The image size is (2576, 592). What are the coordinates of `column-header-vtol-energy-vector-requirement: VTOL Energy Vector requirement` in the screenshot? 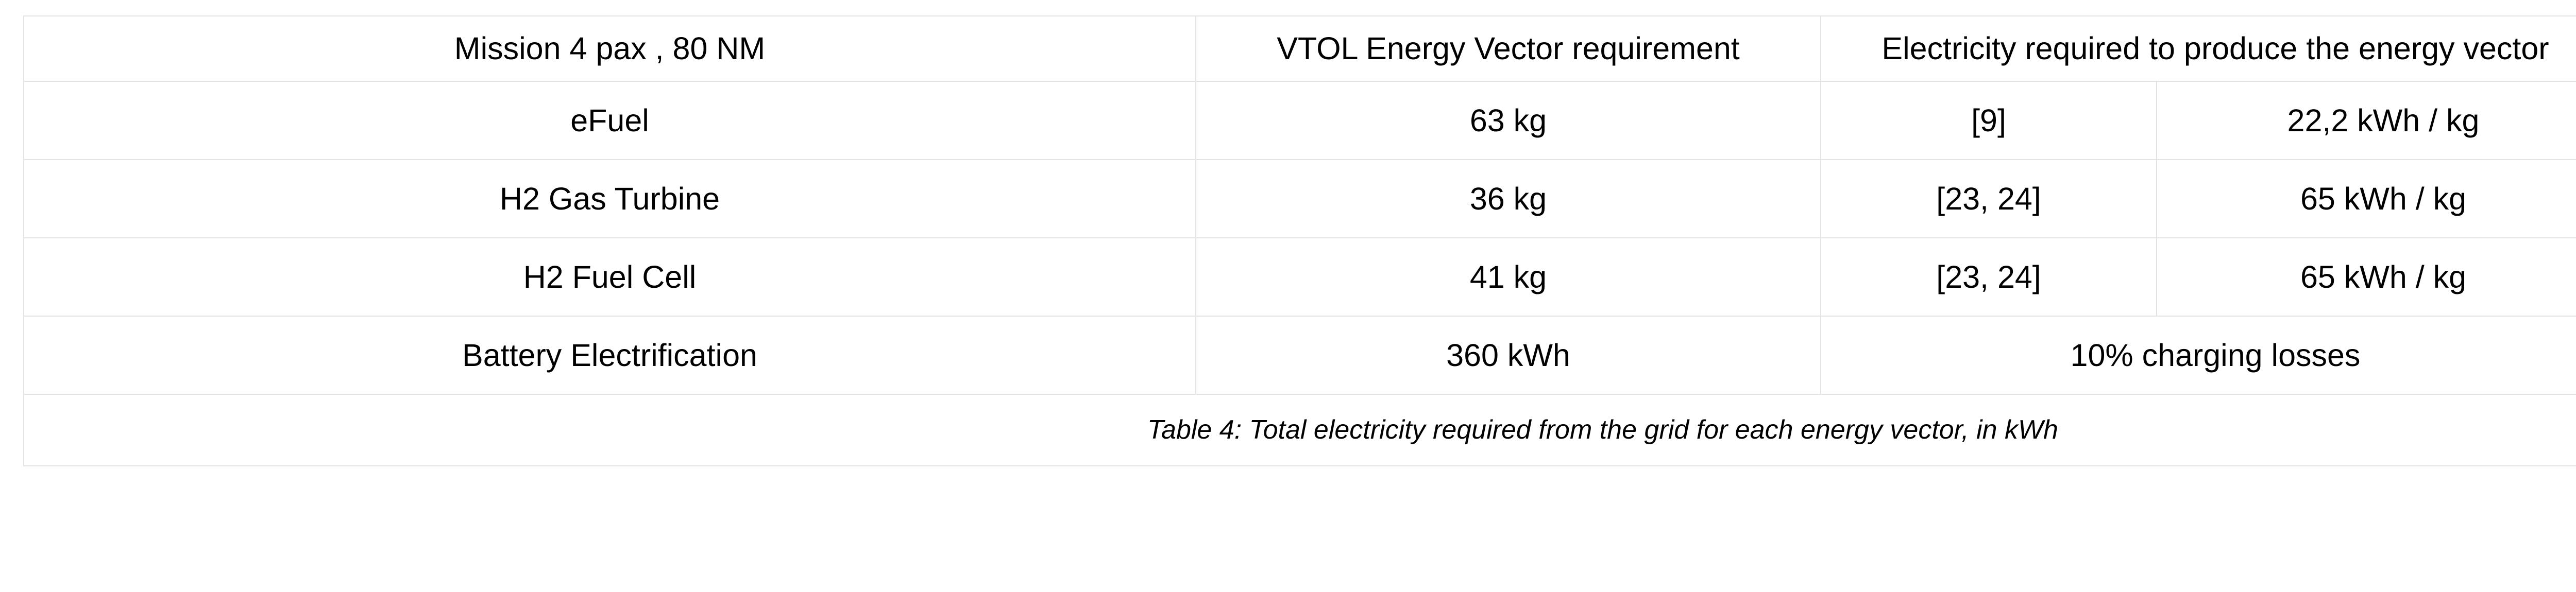 It's located at (1508, 48).